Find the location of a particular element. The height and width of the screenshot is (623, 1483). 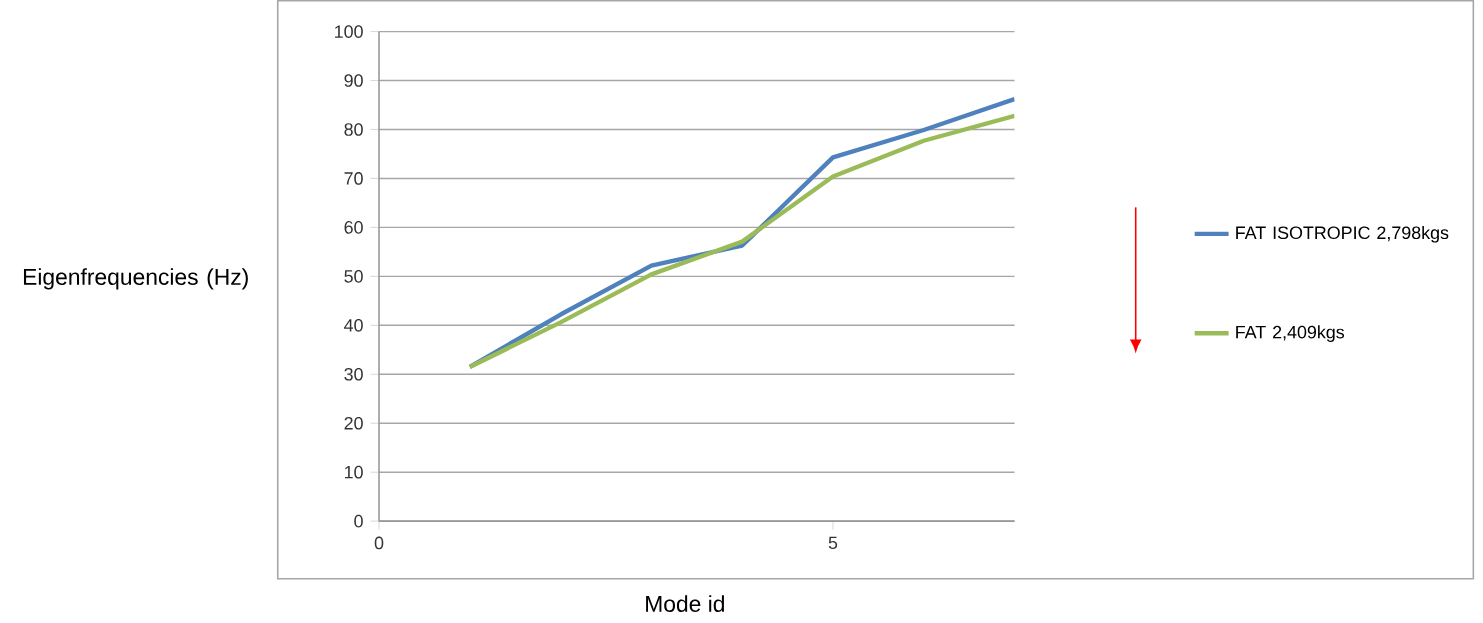

y-tick-label: 0 is located at coordinates (358, 521).